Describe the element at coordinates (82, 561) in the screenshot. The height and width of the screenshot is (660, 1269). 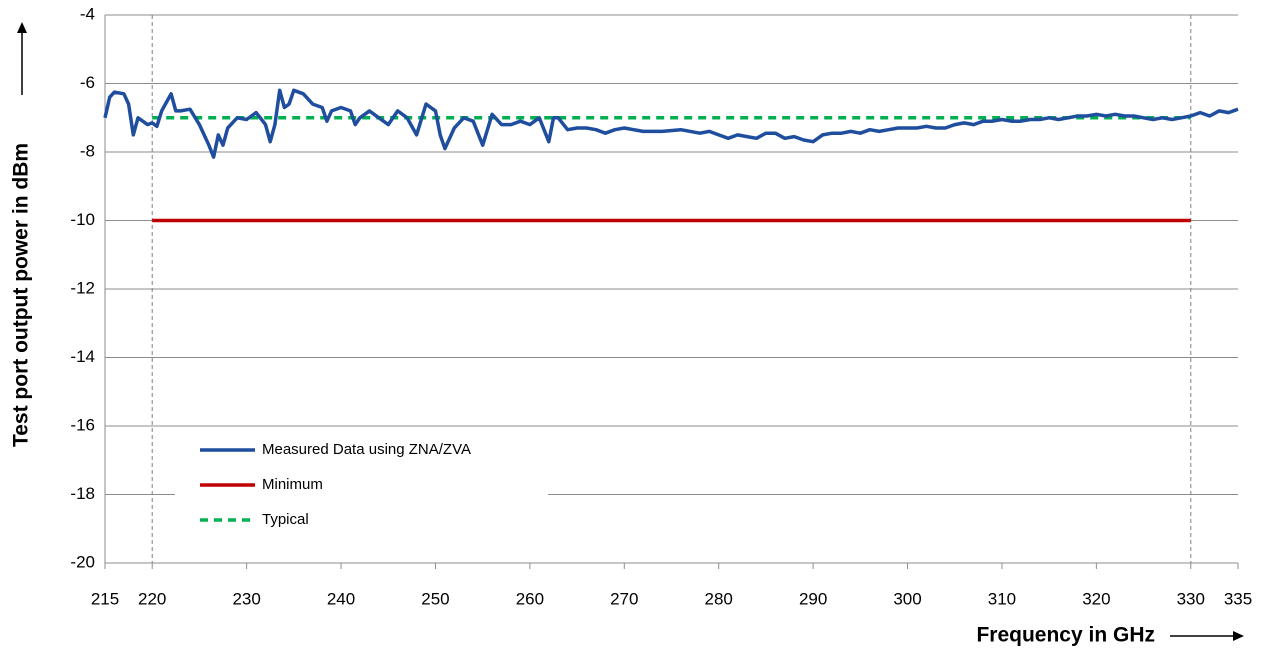
I see `y-tick-label: -20` at that location.